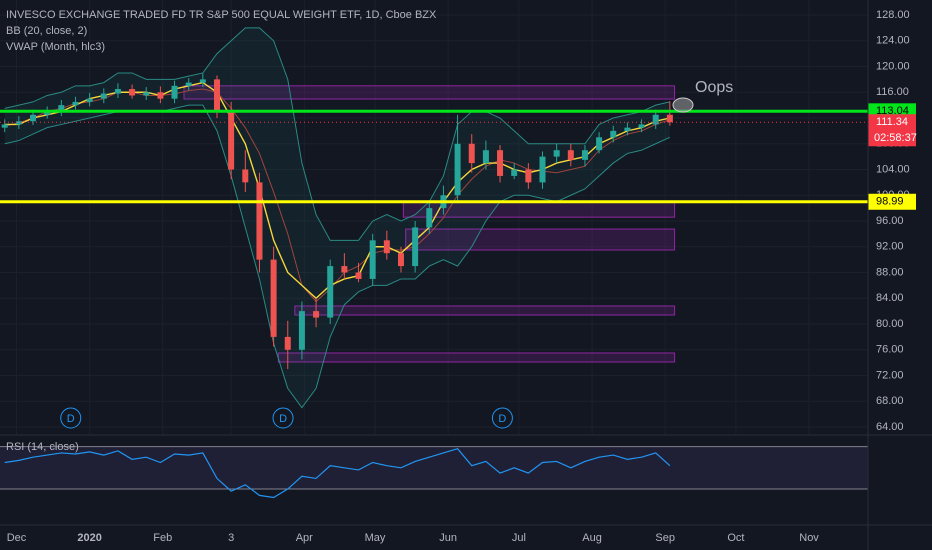  What do you see at coordinates (892, 122) in the screenshot?
I see `last-price-label: 111.34` at bounding box center [892, 122].